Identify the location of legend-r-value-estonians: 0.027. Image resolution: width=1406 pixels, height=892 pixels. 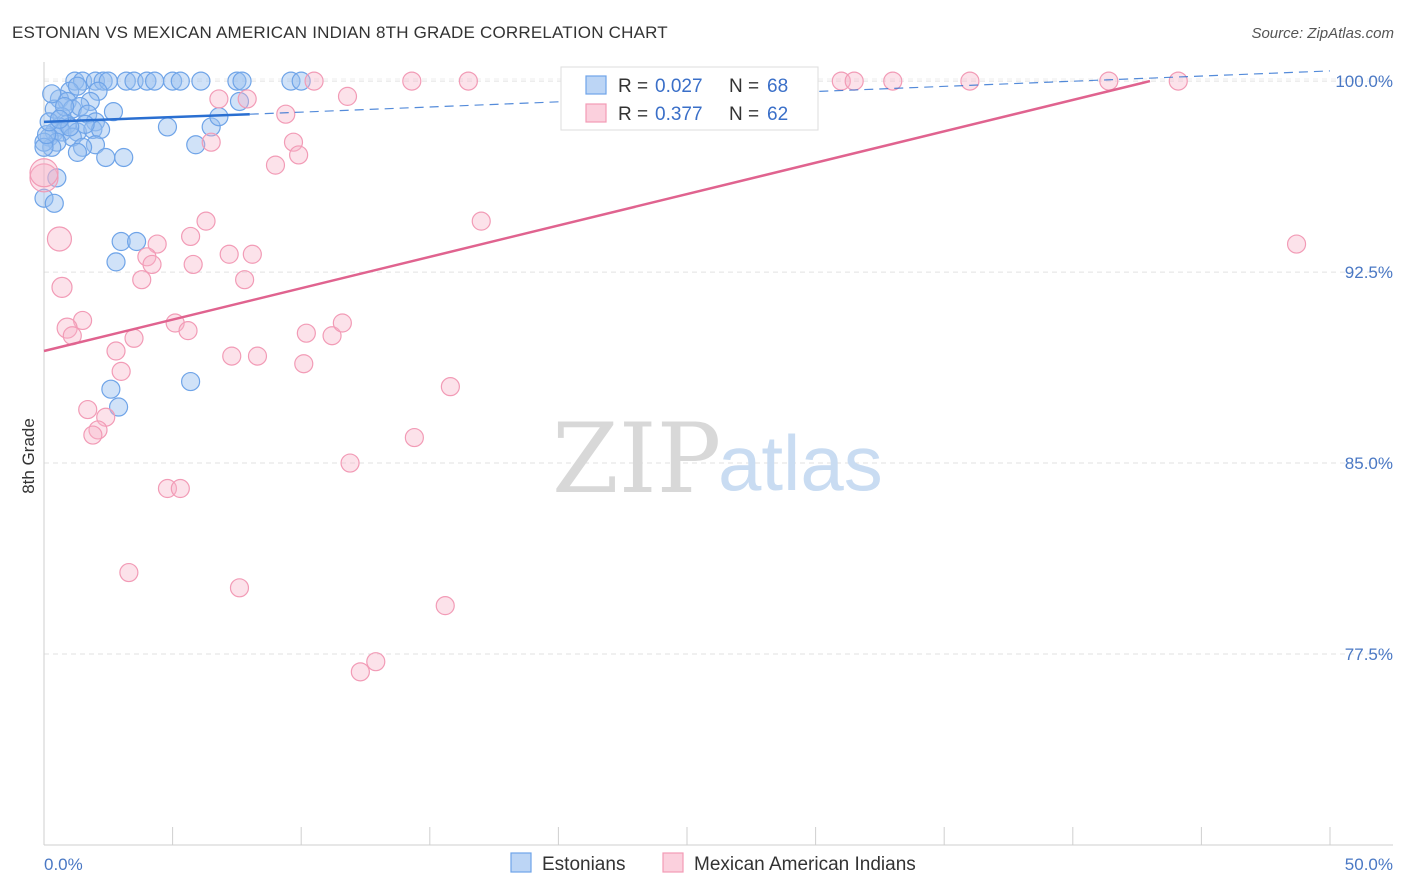
(679, 86).